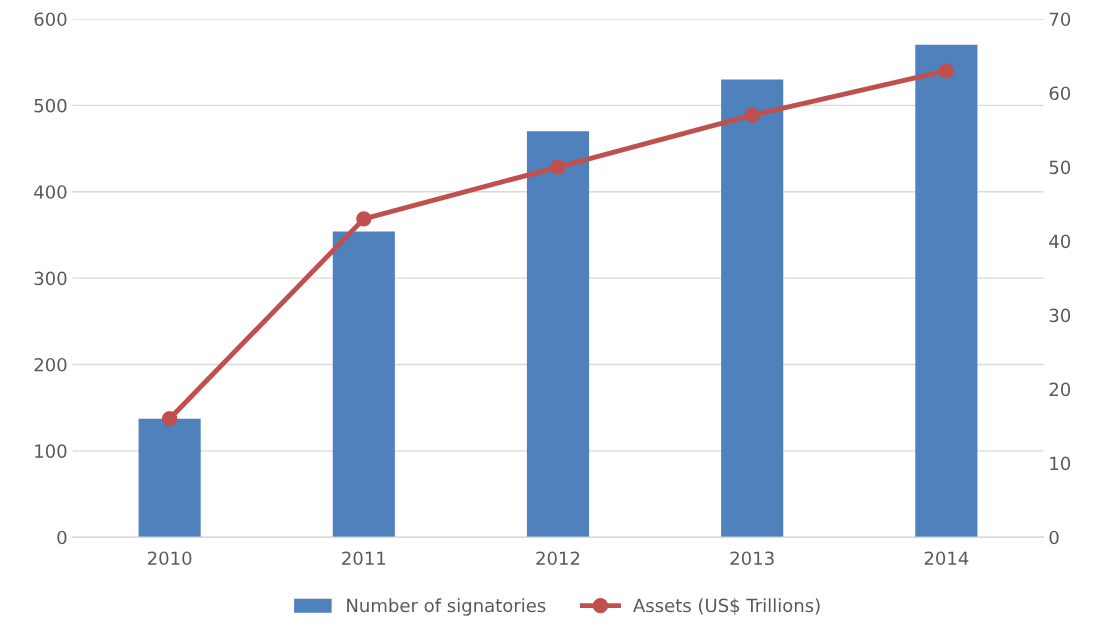 This screenshot has height=632, width=1116. What do you see at coordinates (1060, 463) in the screenshot?
I see `y2-tick-label: 10` at bounding box center [1060, 463].